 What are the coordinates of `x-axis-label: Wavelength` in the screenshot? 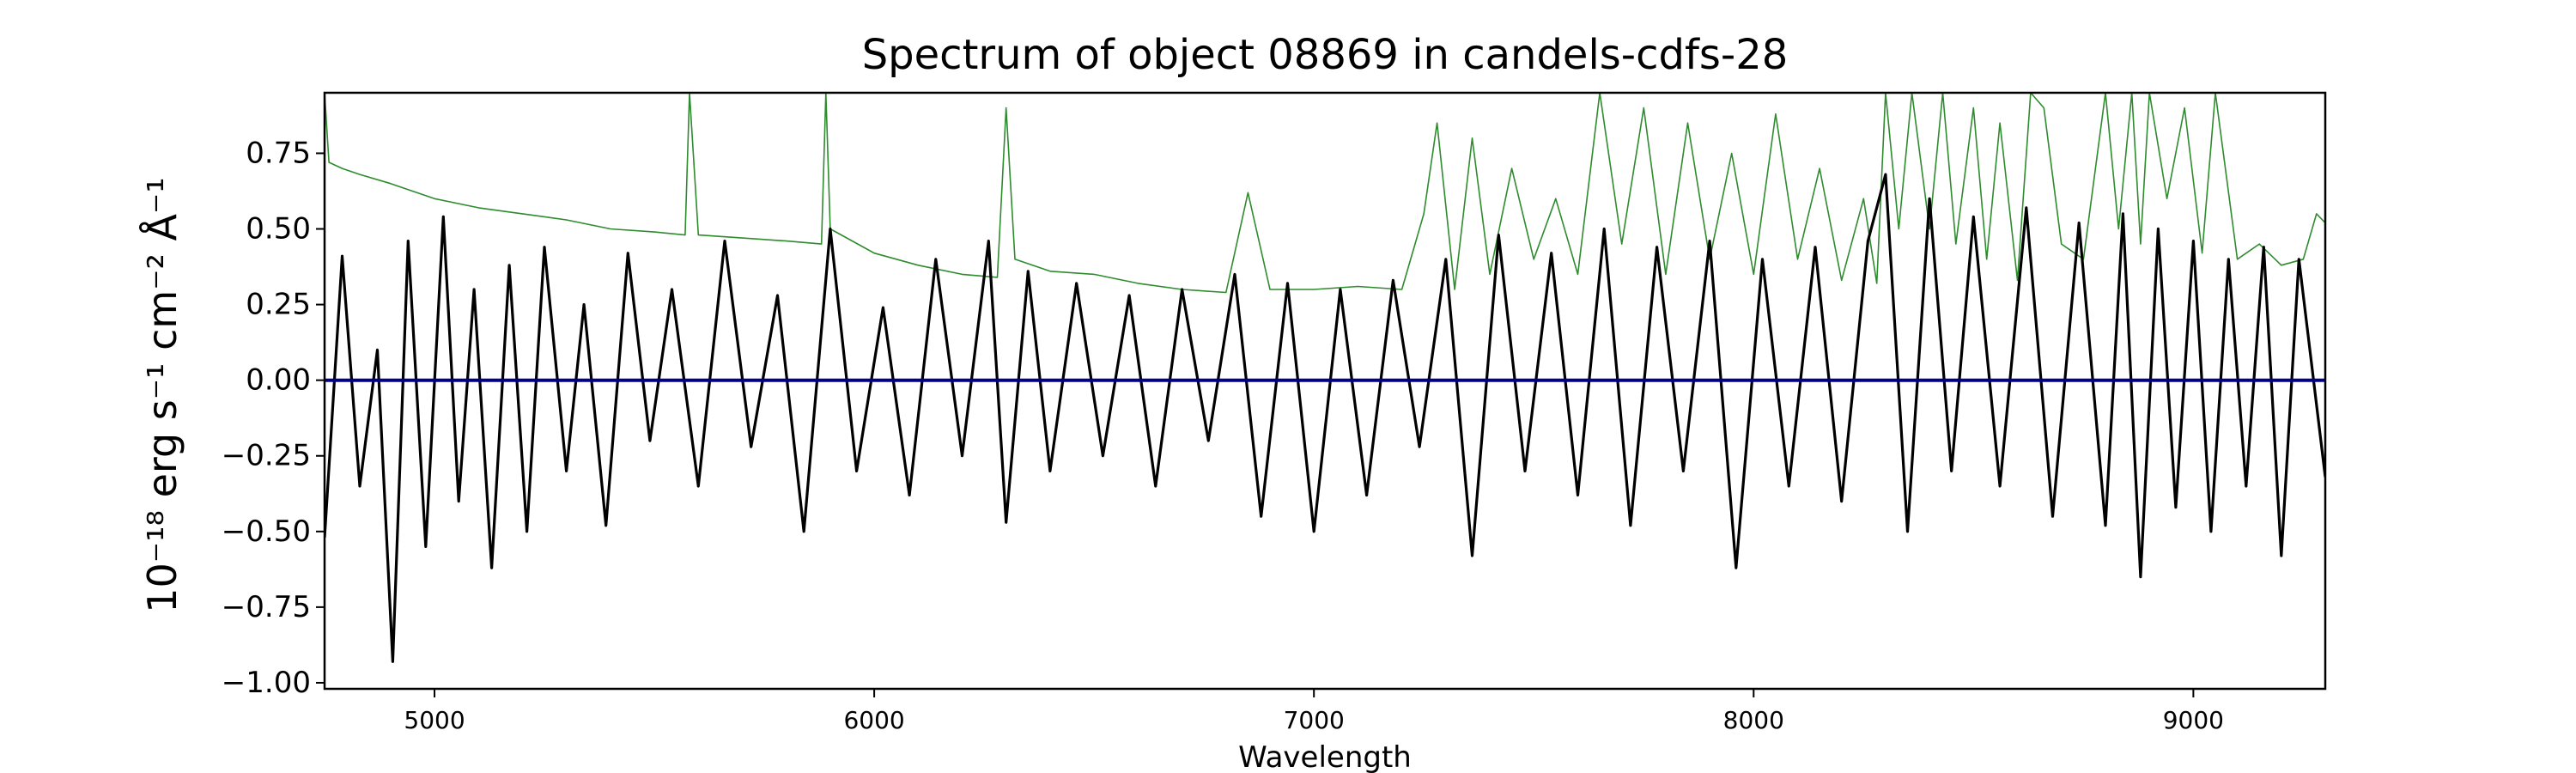 It's located at (1325, 756).